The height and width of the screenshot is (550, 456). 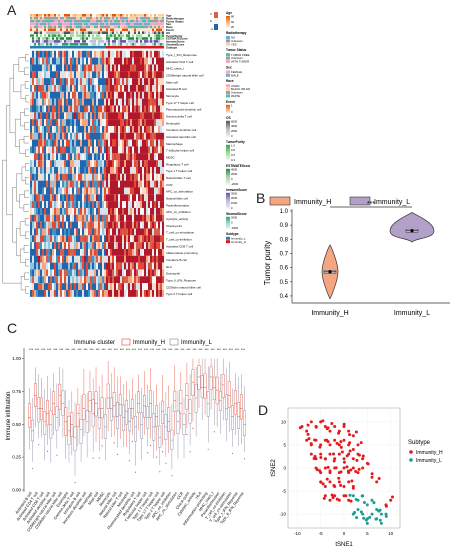 I want to click on tsne-y-tick-label: 0, so click(x=284, y=468).